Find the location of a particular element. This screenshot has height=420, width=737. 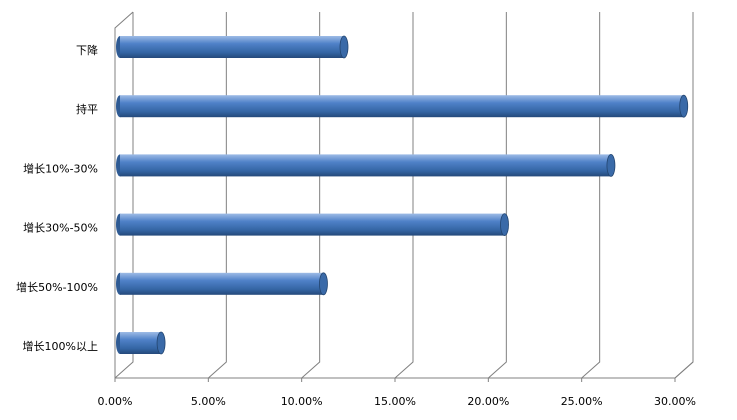

y-tick-label: 增长50%-100% is located at coordinates (57, 287).